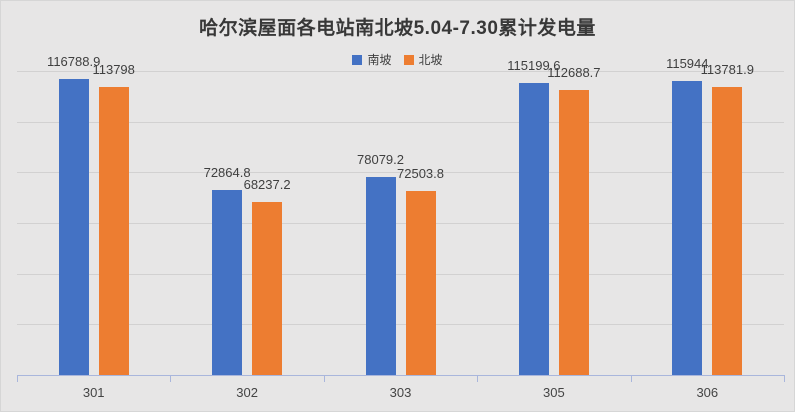 Image resolution: width=795 pixels, height=412 pixels. I want to click on legend-swatch-south-icon, so click(357, 59).